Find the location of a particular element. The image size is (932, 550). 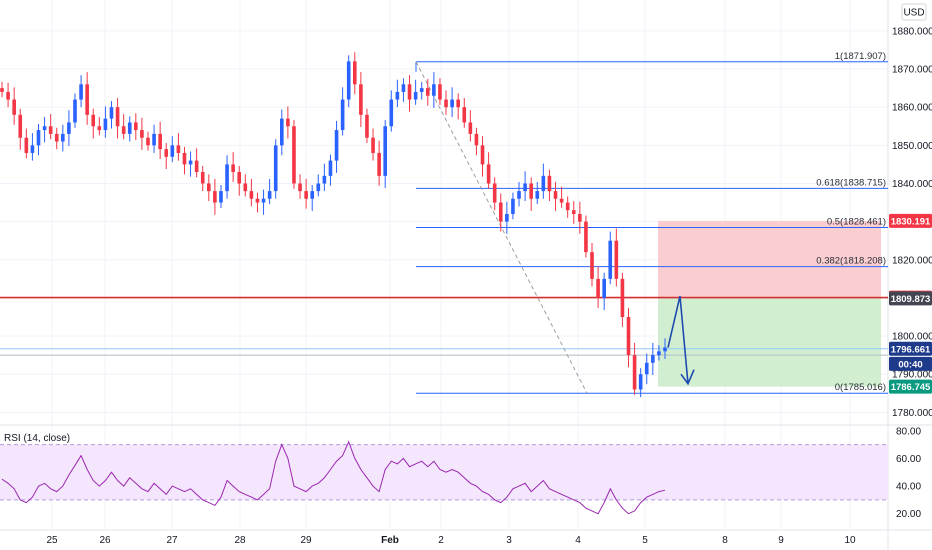

horizontal-lines is located at coordinates (444, 326).